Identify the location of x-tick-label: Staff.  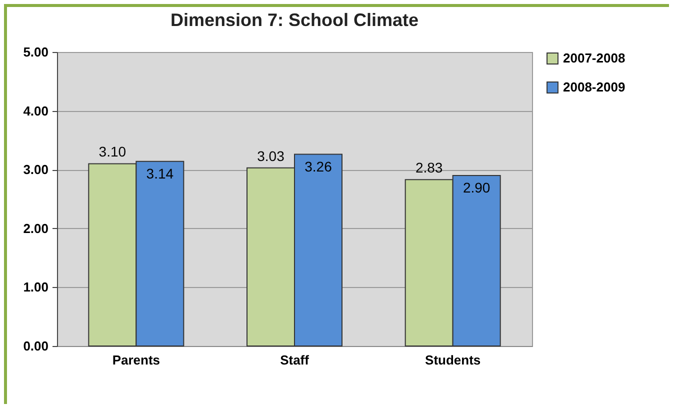
(295, 360).